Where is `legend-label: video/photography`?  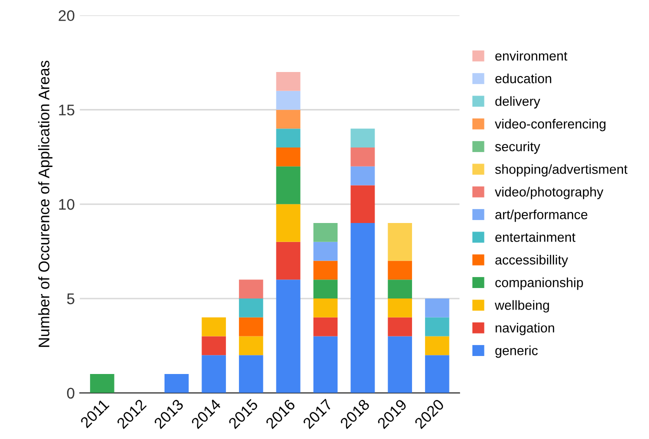
legend-label: video/photography is located at coordinates (549, 193).